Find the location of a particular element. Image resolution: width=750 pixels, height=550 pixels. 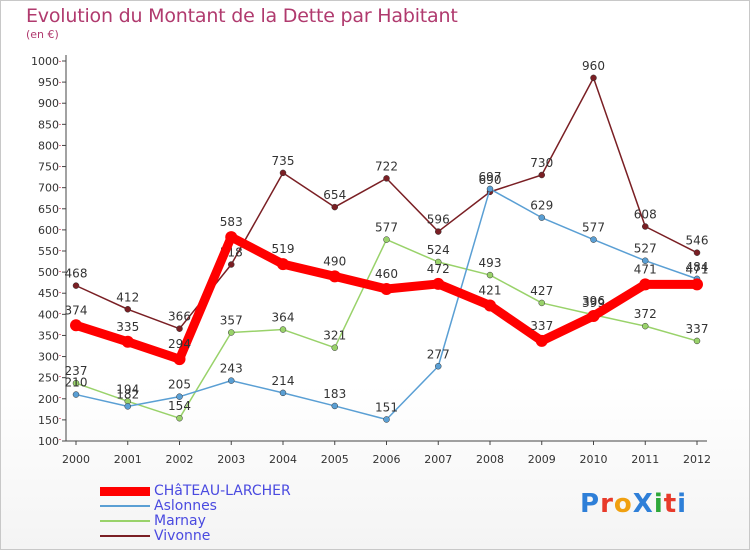

legend-label: Vivonne is located at coordinates (182, 536).